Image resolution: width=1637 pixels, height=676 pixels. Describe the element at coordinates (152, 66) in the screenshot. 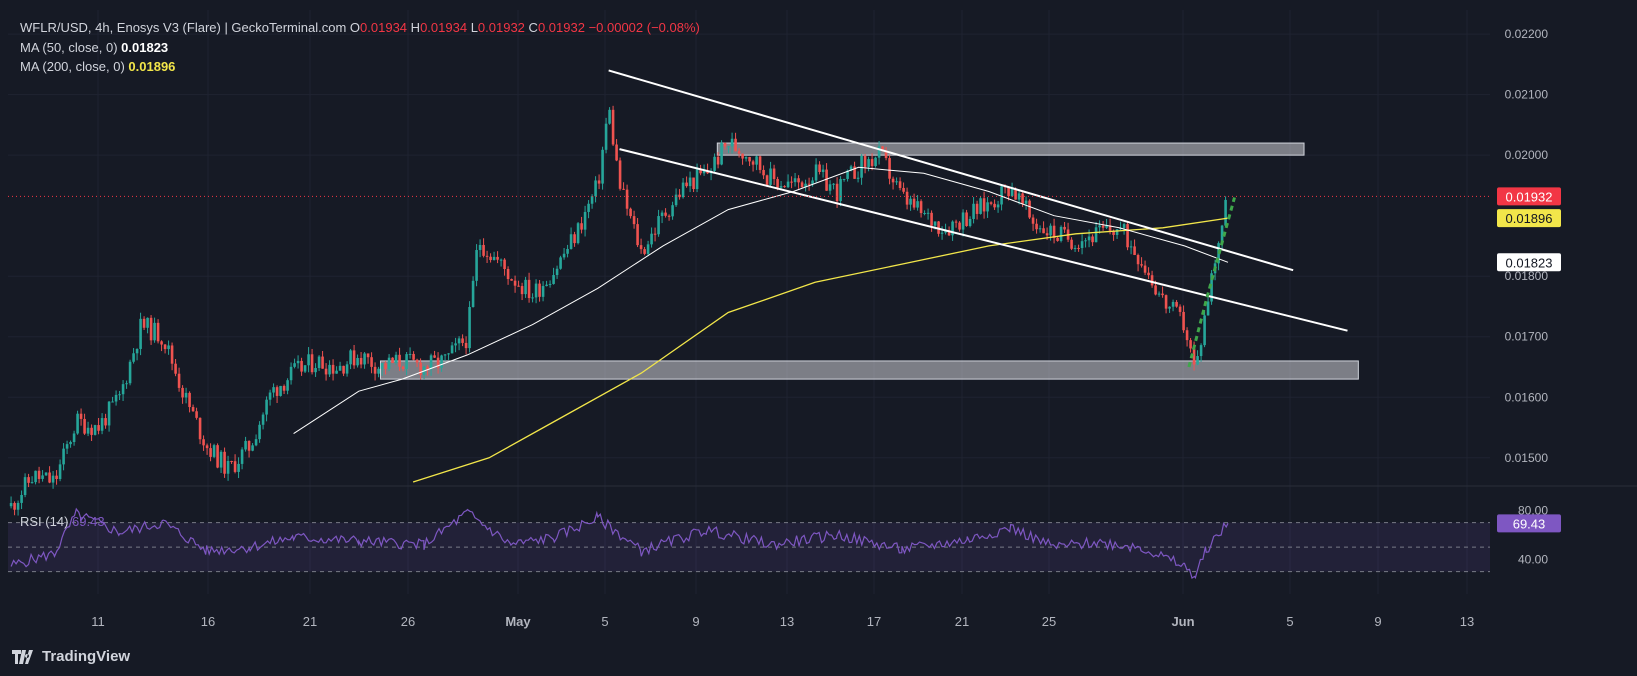

I see `ma200-value: 0.01896` at that location.